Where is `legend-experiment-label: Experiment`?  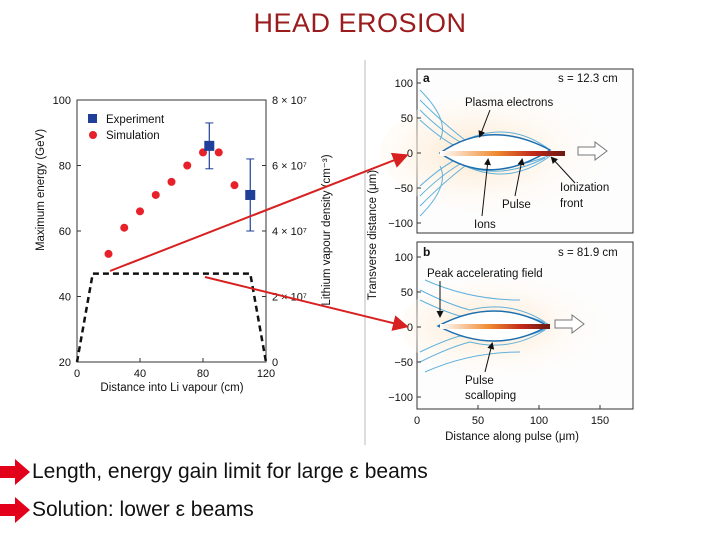
legend-experiment-label: Experiment is located at coordinates (135, 120).